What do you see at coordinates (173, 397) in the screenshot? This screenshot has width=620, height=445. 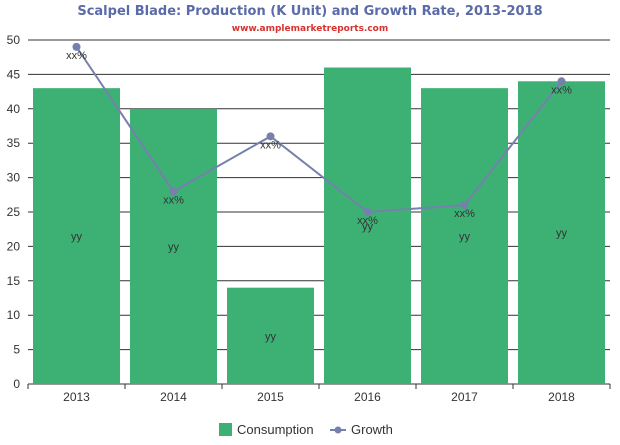 I see `x-tick-label: 2014` at bounding box center [173, 397].